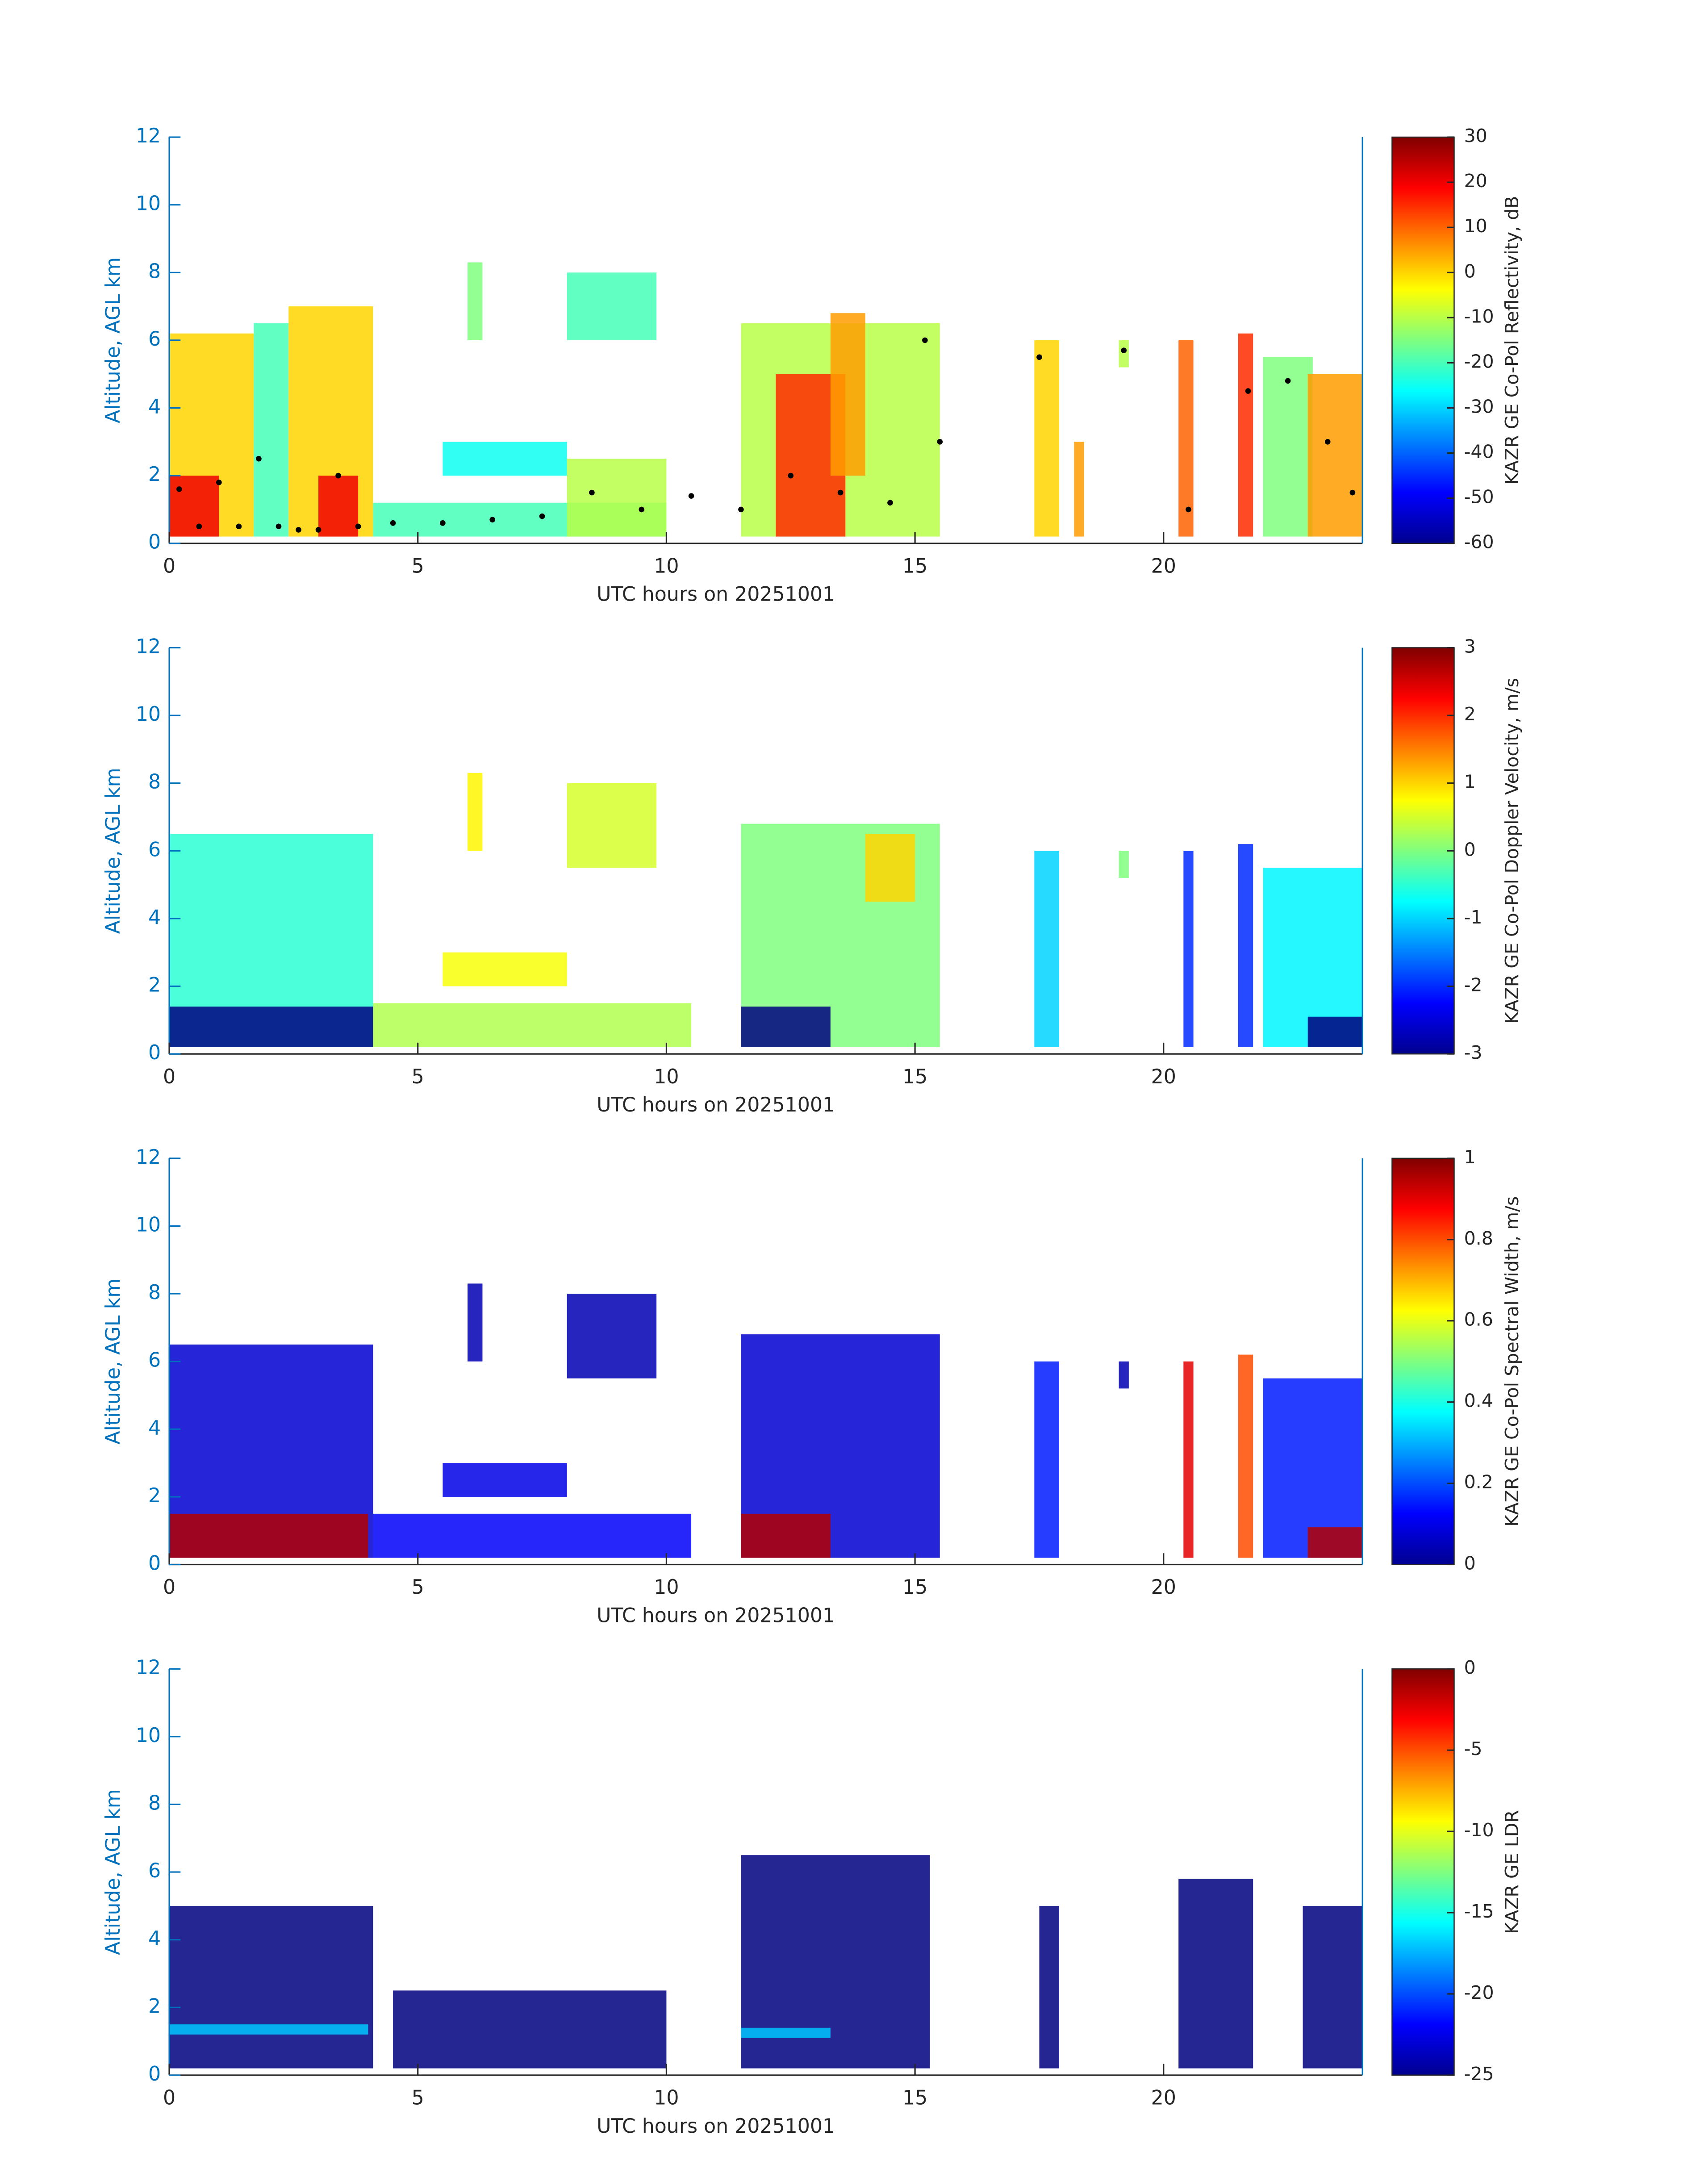 The image size is (1708, 2177). I want to click on colorbar-tick-label: -20, so click(1479, 361).